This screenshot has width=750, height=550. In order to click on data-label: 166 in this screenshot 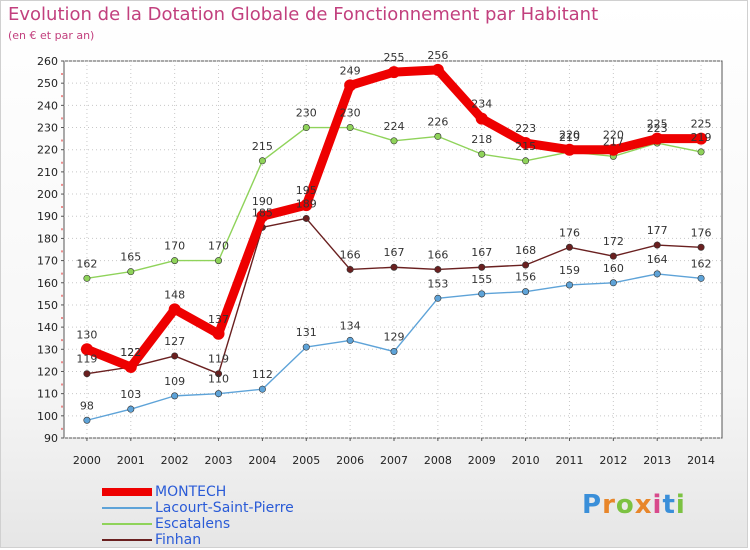, I will do `click(437, 254)`.